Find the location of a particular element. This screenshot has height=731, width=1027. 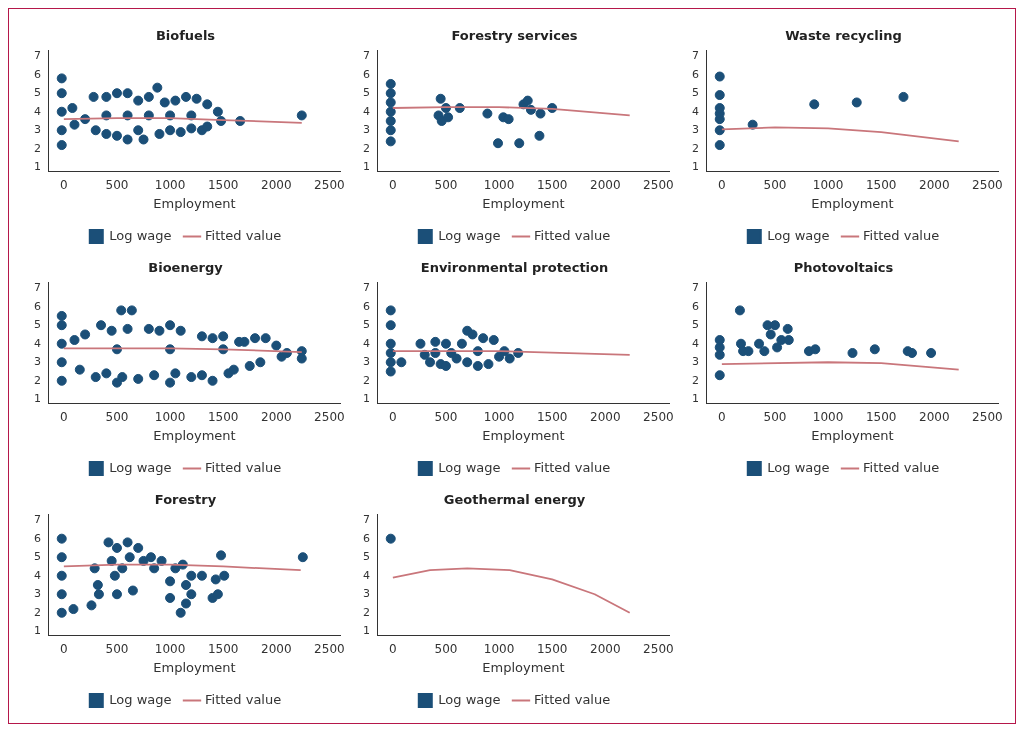

chart-title: Biofuels is located at coordinates (185, 36).